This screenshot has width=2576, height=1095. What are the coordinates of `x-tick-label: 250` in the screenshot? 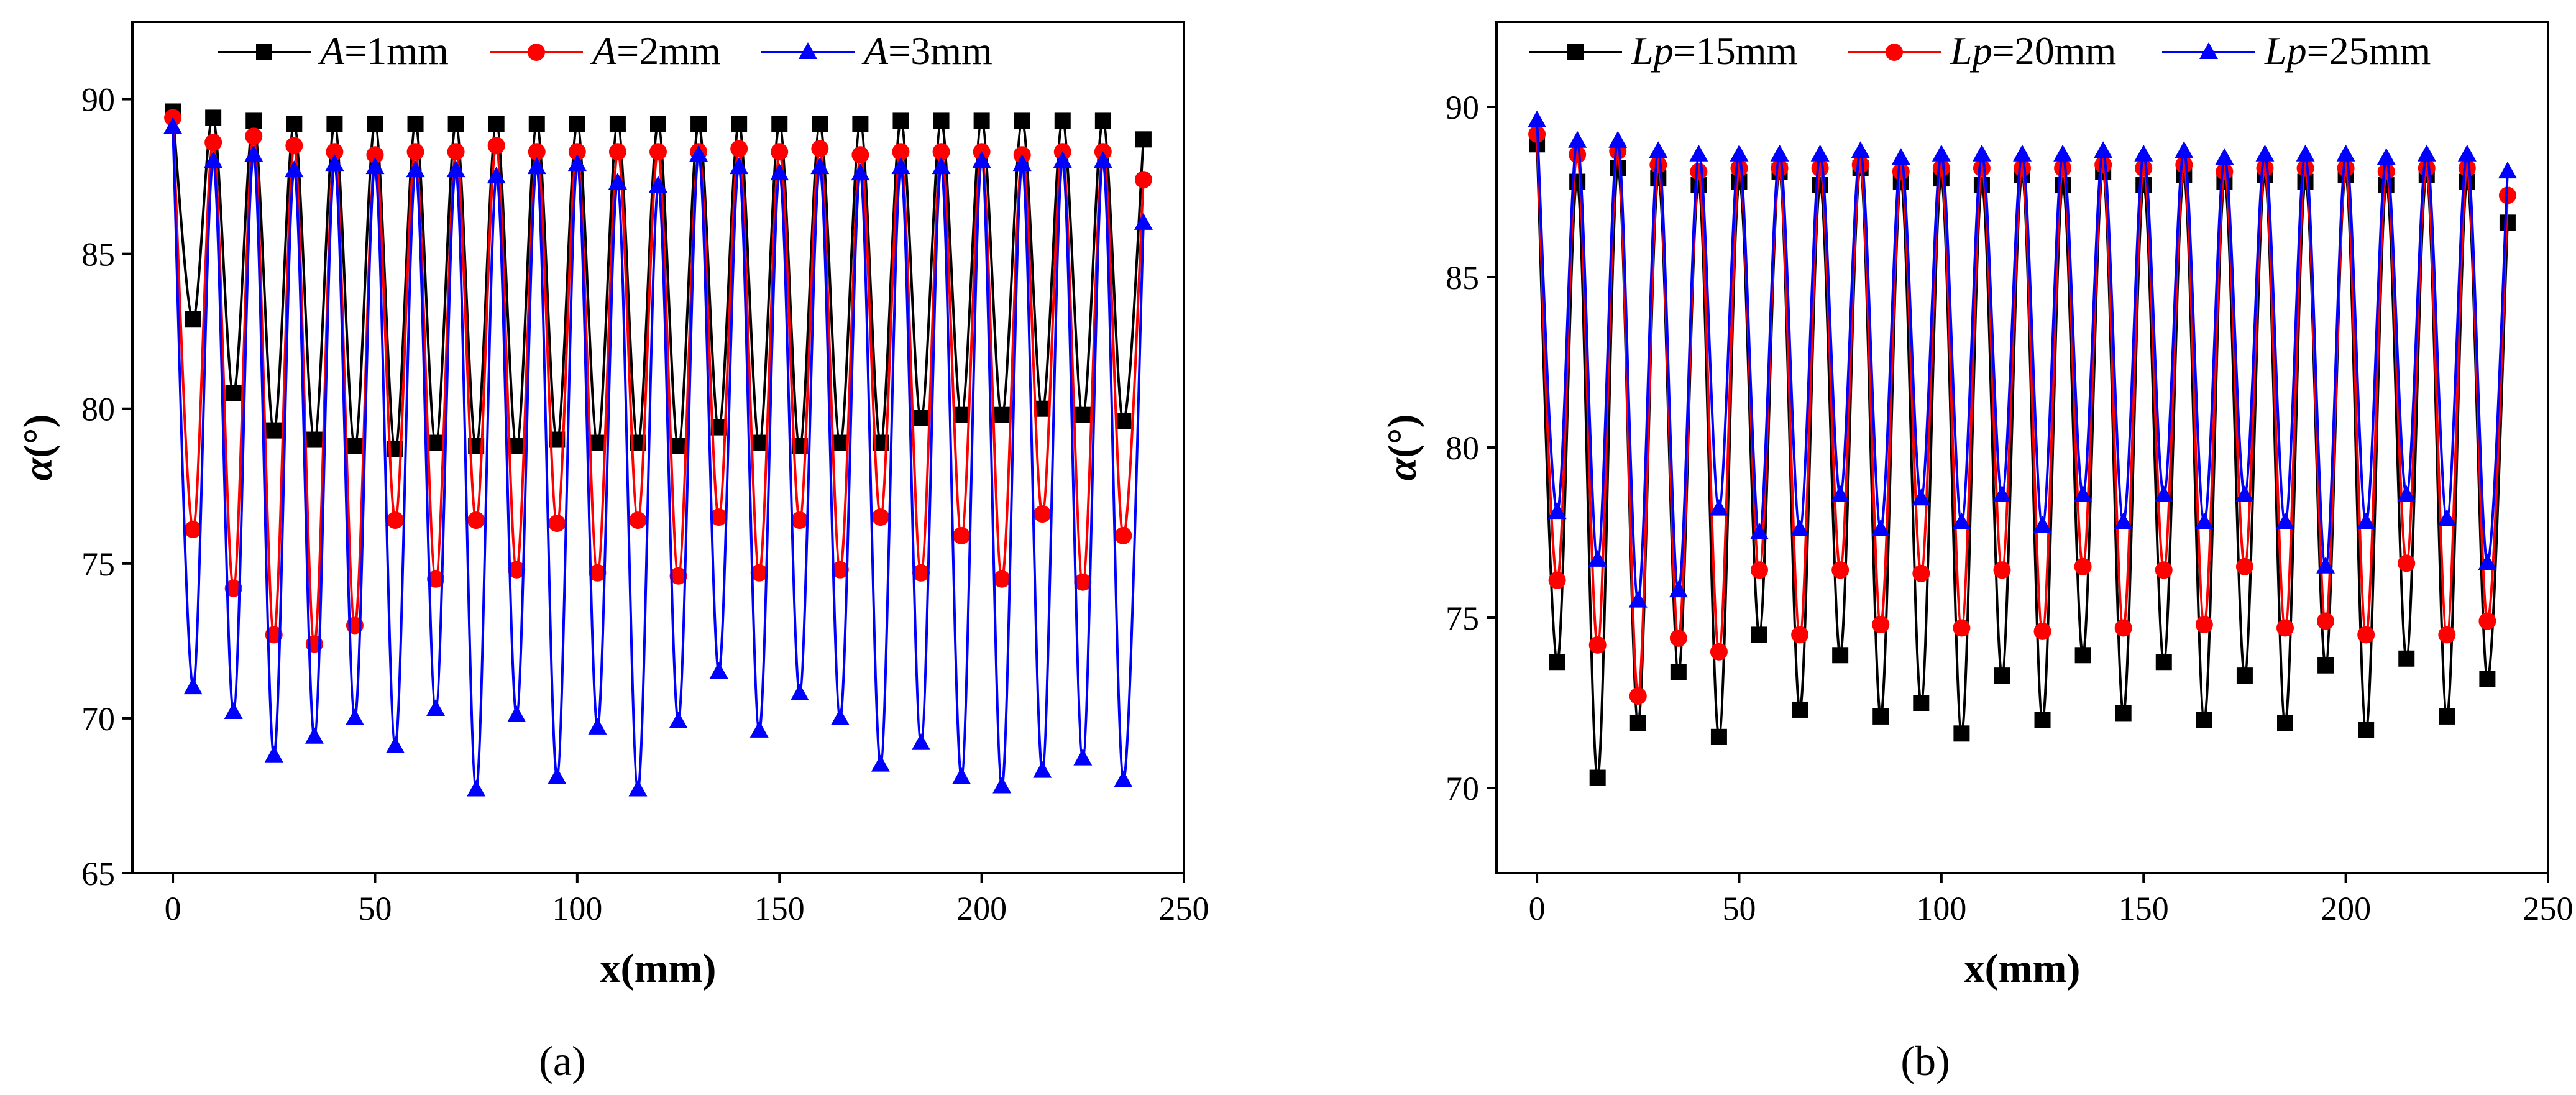 It's located at (2548, 908).